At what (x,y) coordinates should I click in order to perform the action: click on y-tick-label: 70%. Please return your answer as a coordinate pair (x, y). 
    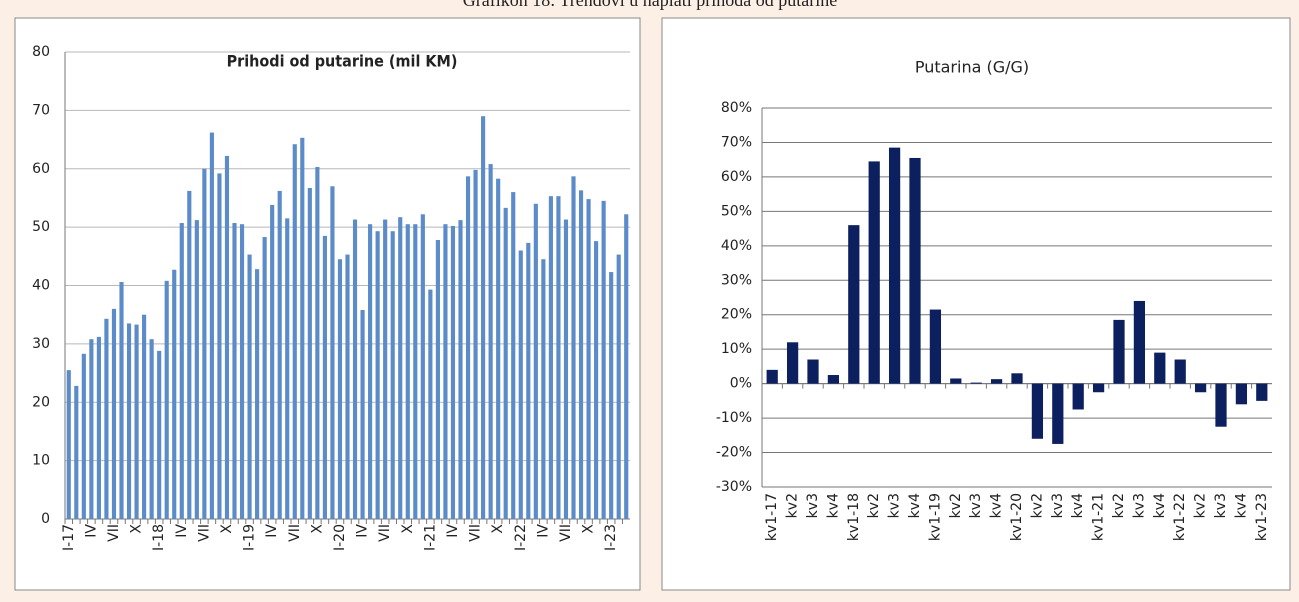
    Looking at the image, I should click on (736, 142).